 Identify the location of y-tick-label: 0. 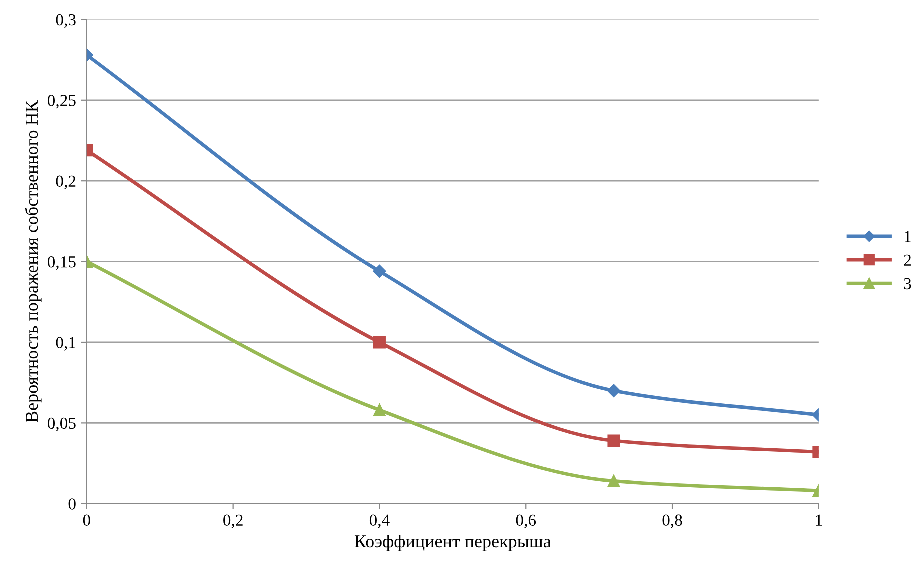
(72, 504).